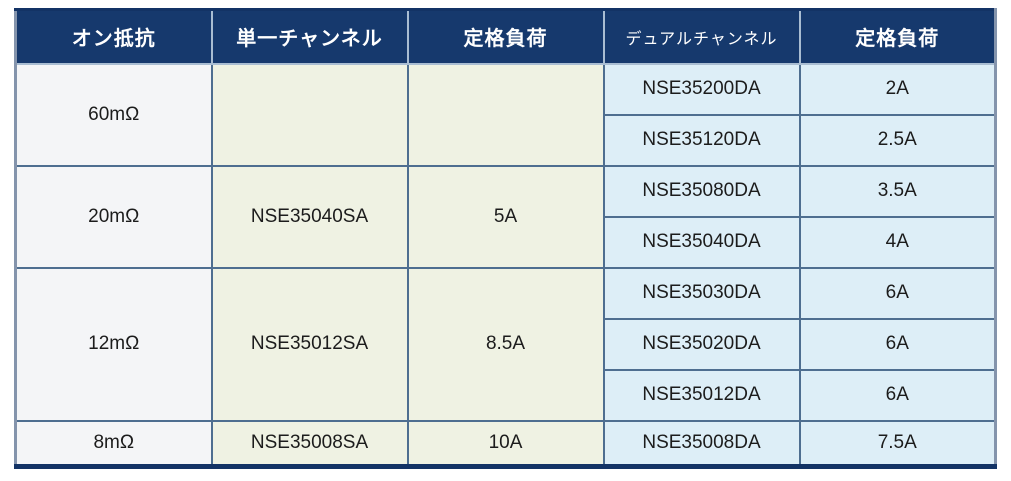 Image resolution: width=1011 pixels, height=481 pixels. I want to click on header-rated-load-dual: 定格負荷, so click(897, 36).